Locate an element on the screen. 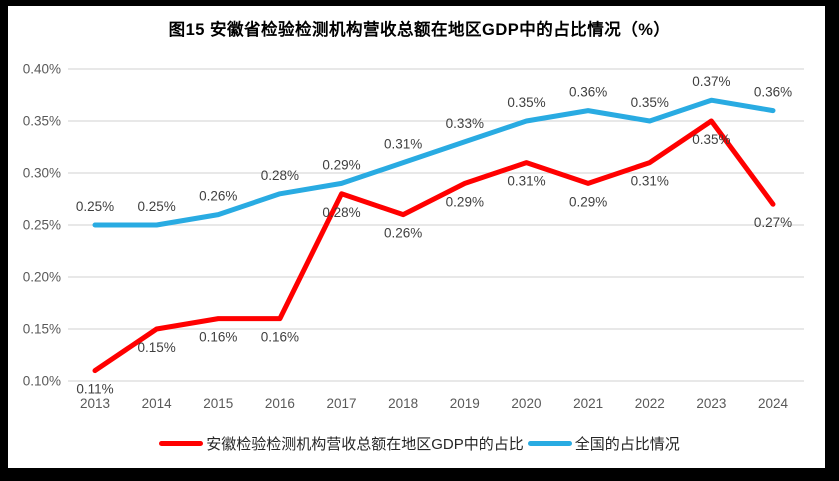 Image resolution: width=839 pixels, height=481 pixels. data-label: 0.11% is located at coordinates (94, 389).